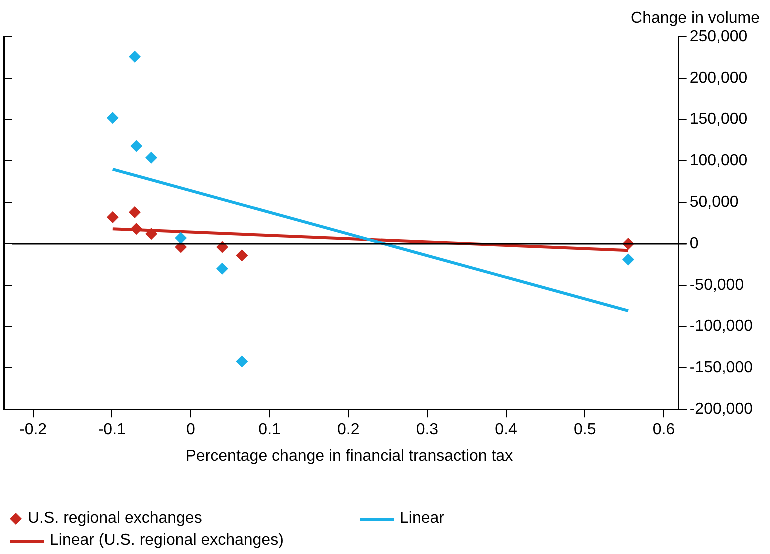 This screenshot has width=770, height=554. Describe the element at coordinates (585, 430) in the screenshot. I see `x-tick-label: 0.5` at that location.